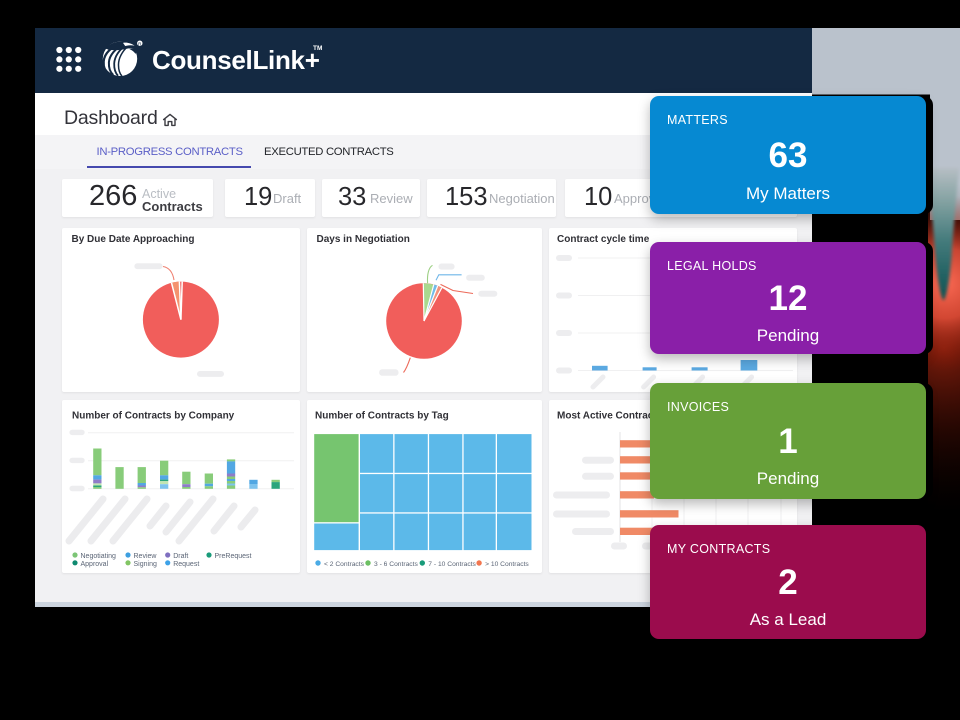 This screenshot has height=720, width=960. What do you see at coordinates (344, 564) in the screenshot?
I see `svg-text: < 2 Contracts` at bounding box center [344, 564].